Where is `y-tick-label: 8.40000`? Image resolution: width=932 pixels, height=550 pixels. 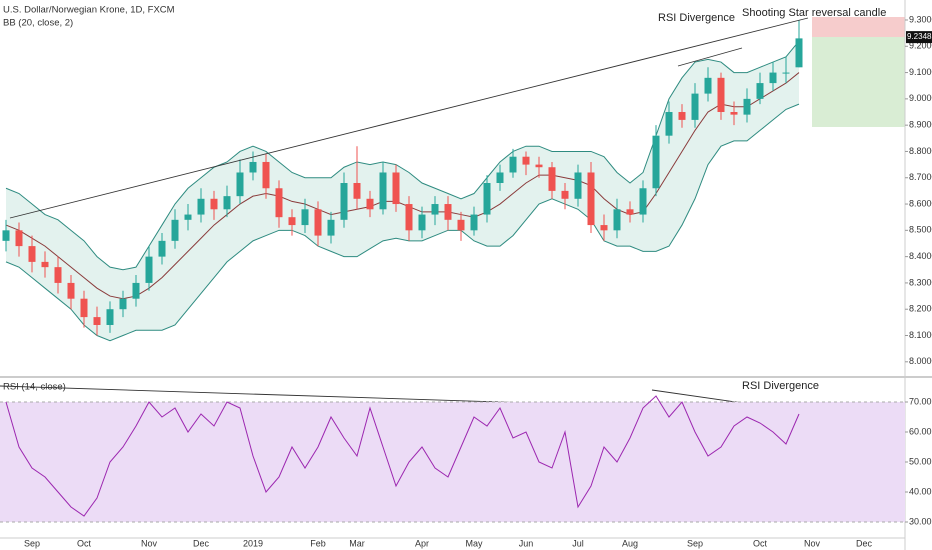 y-tick-label: 8.40000 is located at coordinates (920, 256).